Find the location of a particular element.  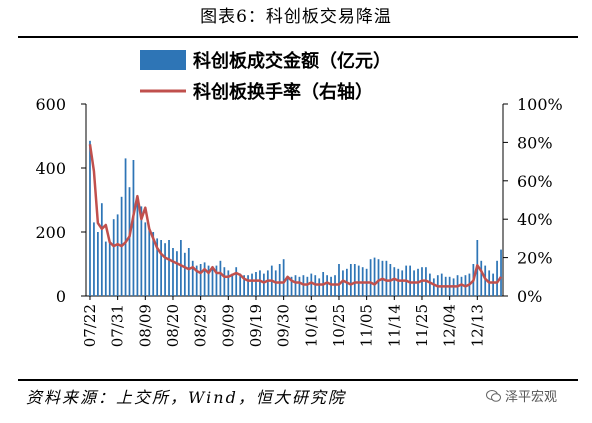

legend: 科创板成交金额（亿元） 科创板换手率（右轴） is located at coordinates (265, 76).